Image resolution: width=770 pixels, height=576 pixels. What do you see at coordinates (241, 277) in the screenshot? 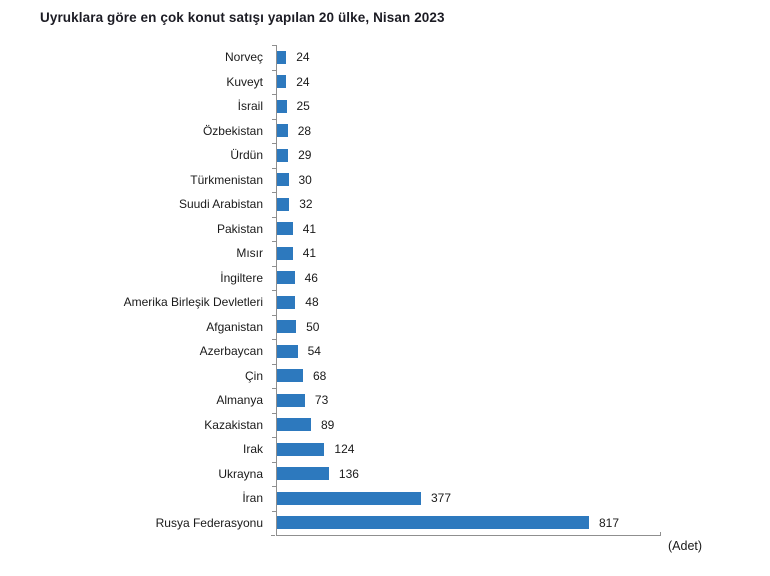
I see `category-label: İngiltere` at bounding box center [241, 277].